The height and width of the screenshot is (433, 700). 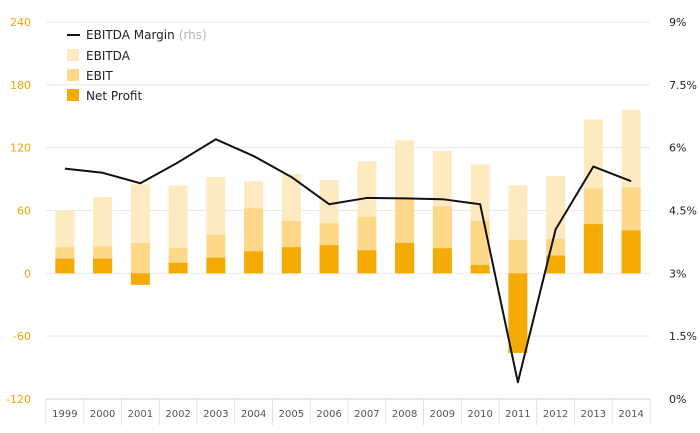 I want to click on x-tick-label: 2011, so click(x=517, y=414).